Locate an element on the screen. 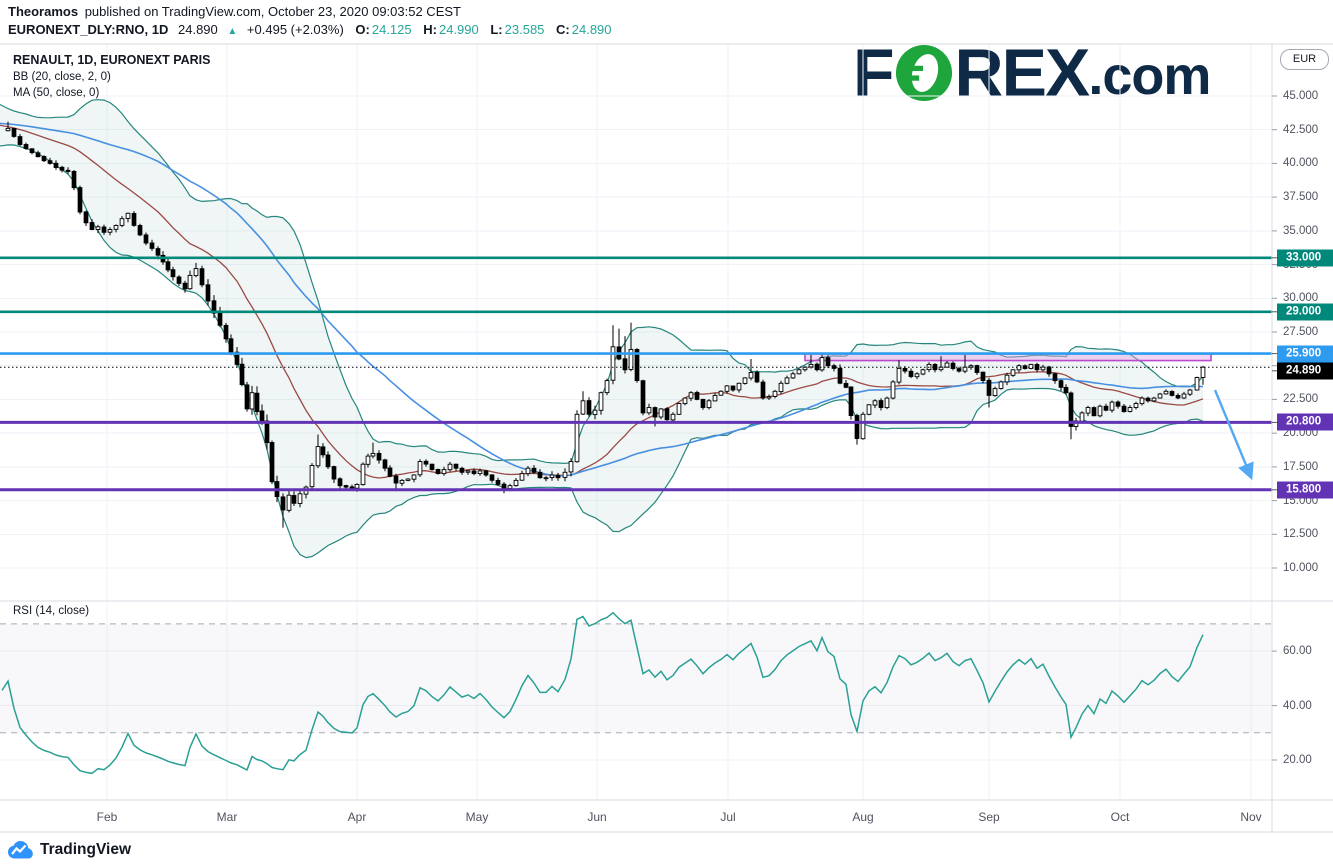 The width and height of the screenshot is (1333, 868). tradingview-cloud-icon is located at coordinates (20, 850).